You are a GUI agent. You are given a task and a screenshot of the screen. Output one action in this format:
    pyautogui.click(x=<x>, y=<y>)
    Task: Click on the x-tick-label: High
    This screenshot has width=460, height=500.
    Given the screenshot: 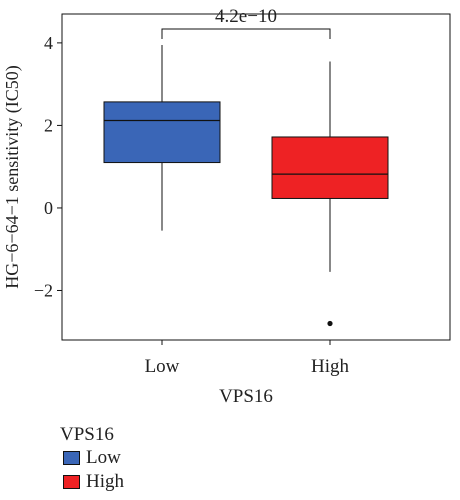 What is the action you would take?
    pyautogui.click(x=330, y=366)
    